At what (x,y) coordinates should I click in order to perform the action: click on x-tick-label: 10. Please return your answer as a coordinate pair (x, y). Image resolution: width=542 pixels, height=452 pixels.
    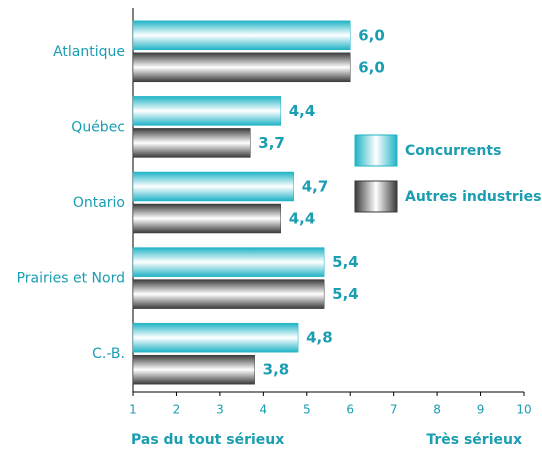
    Looking at the image, I should click on (523, 410).